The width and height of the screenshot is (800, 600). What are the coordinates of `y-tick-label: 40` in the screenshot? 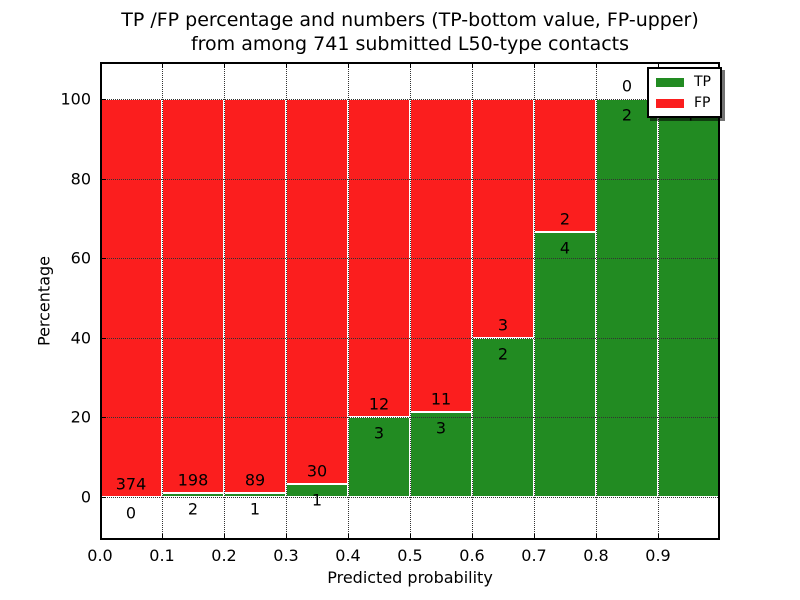 It's located at (80, 338).